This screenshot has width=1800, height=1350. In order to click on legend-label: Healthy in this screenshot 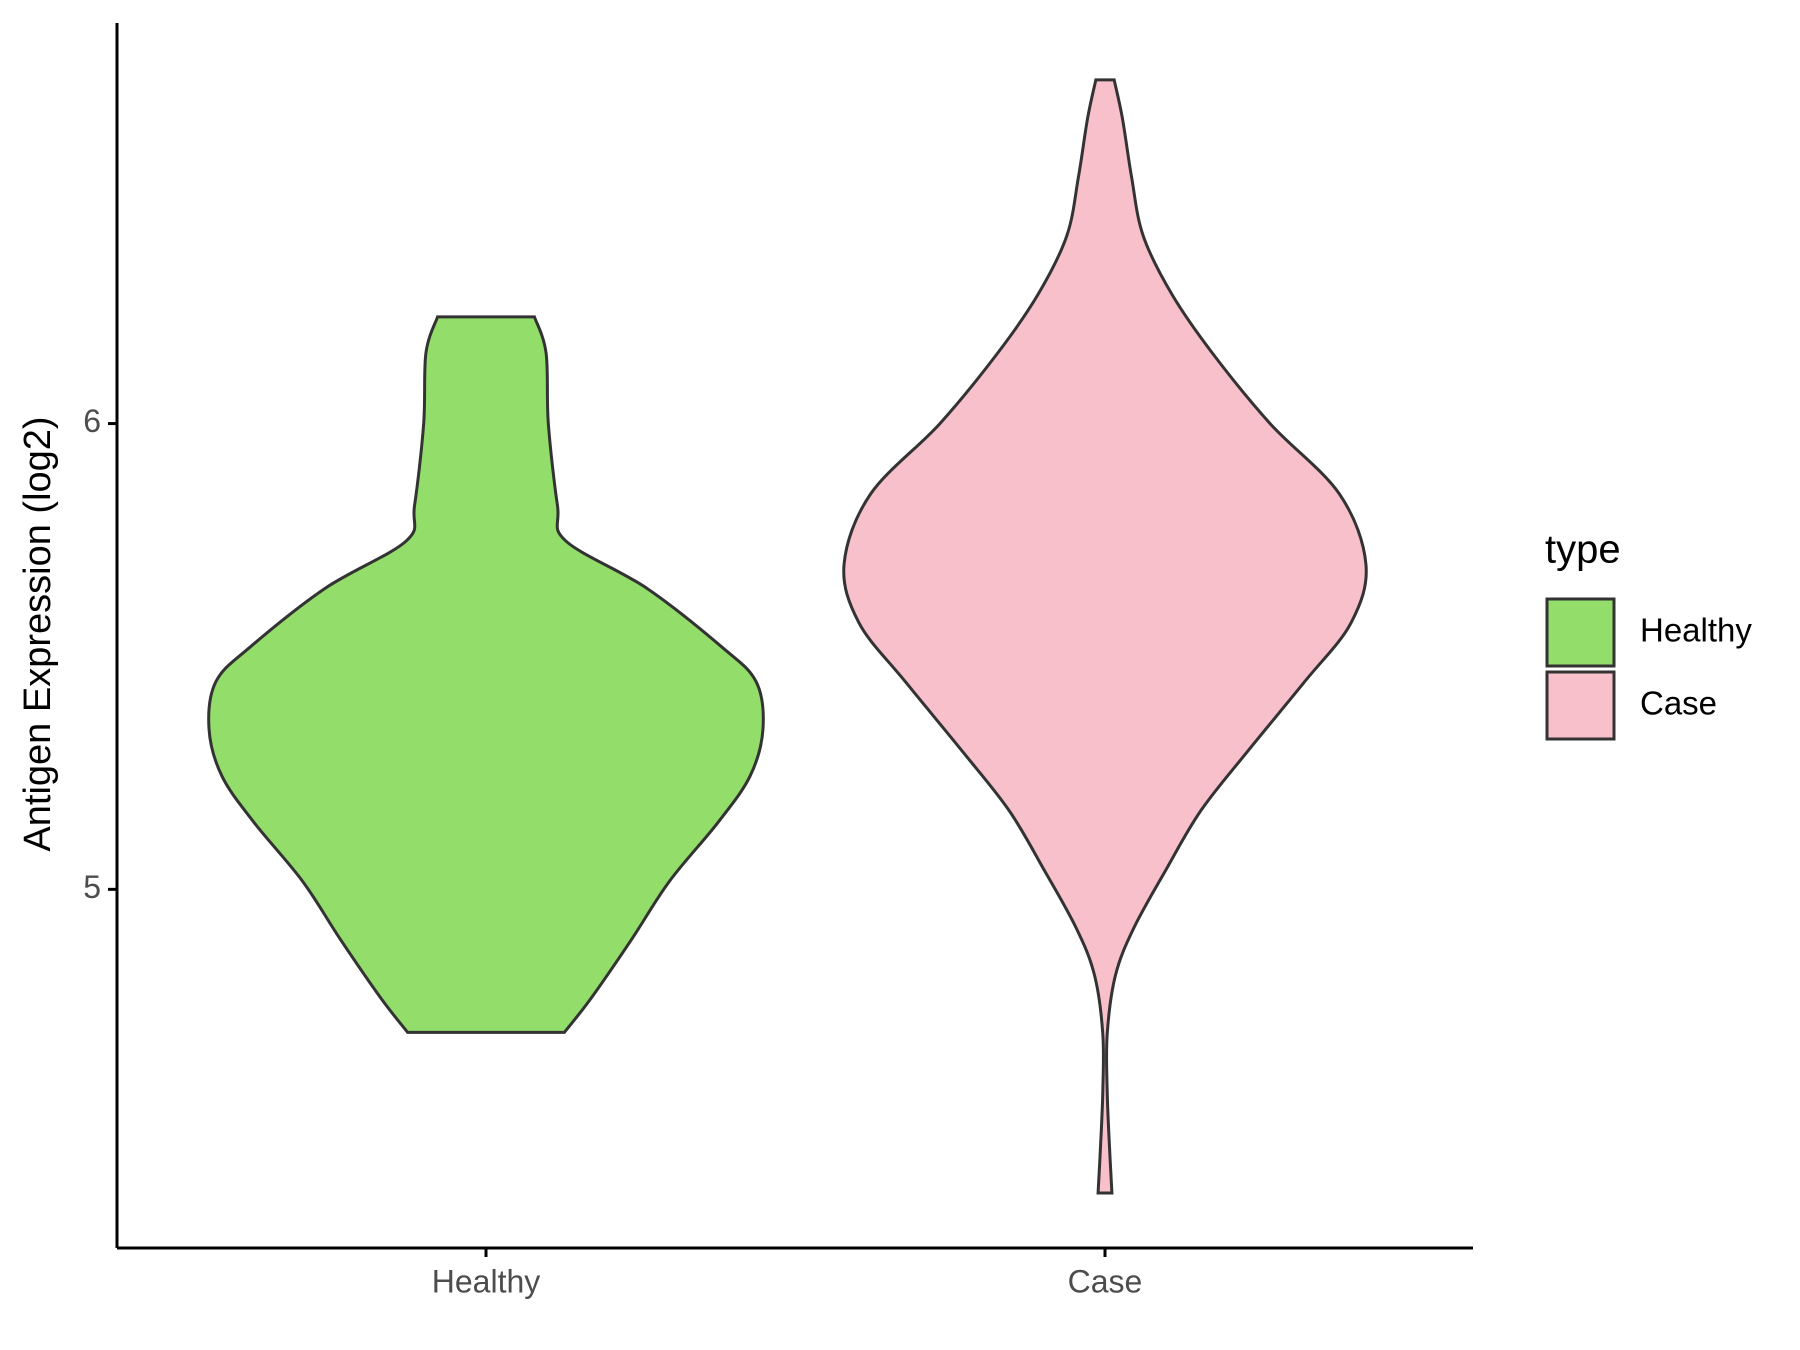, I will do `click(1696, 630)`.